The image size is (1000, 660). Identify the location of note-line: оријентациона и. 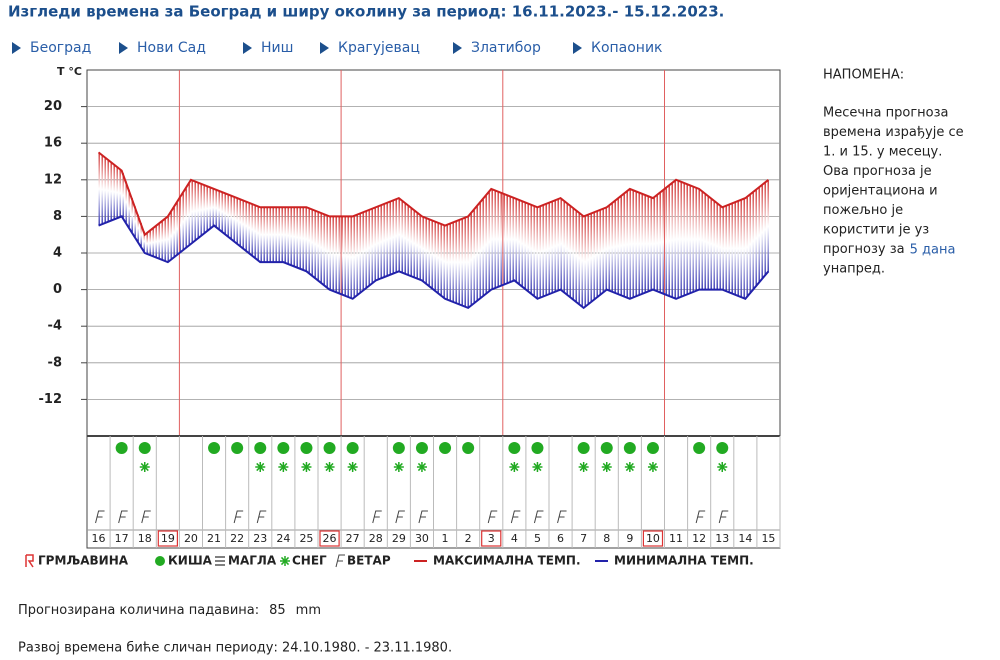
(880, 191).